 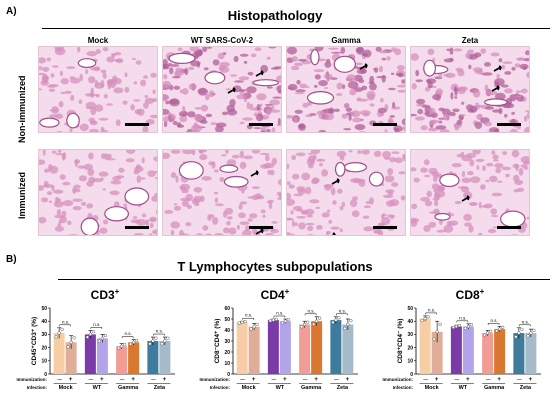 I want to click on y-tick-label: 60, so click(x=227, y=309).